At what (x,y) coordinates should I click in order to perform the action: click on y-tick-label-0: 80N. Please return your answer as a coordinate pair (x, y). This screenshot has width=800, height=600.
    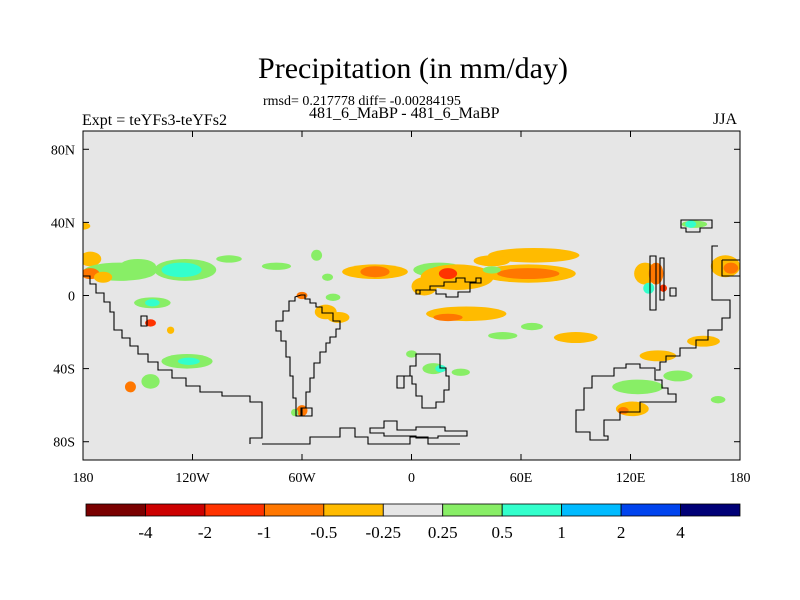
    Looking at the image, I should click on (63, 150).